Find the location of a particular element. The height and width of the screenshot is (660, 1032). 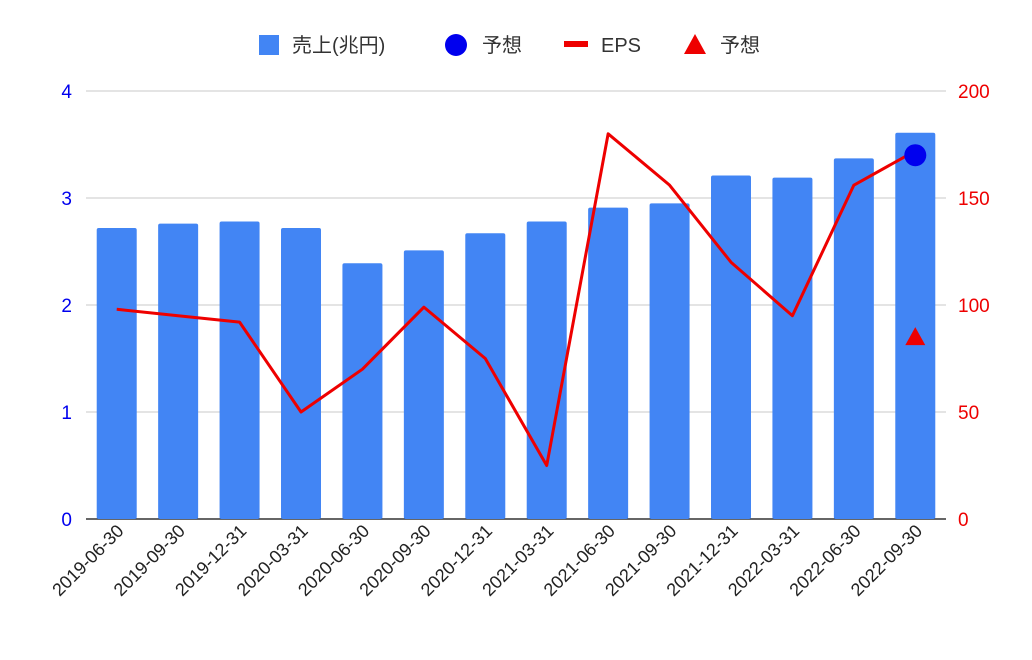

y-axis-left: 0 1 2 3 4 is located at coordinates (66, 306).